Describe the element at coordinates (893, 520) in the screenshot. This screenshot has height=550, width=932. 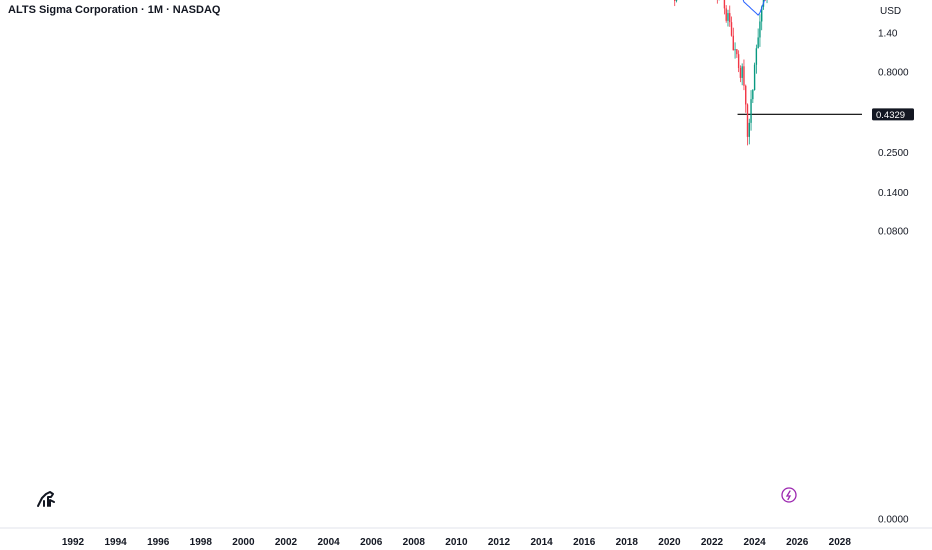
I see `y-tick-label: 0.0000` at that location.